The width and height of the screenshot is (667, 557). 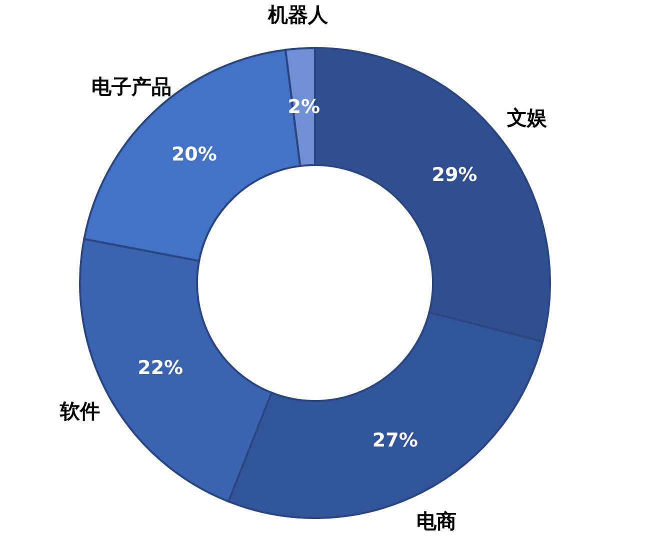 I want to click on slice-label: 软件, so click(x=79, y=411).